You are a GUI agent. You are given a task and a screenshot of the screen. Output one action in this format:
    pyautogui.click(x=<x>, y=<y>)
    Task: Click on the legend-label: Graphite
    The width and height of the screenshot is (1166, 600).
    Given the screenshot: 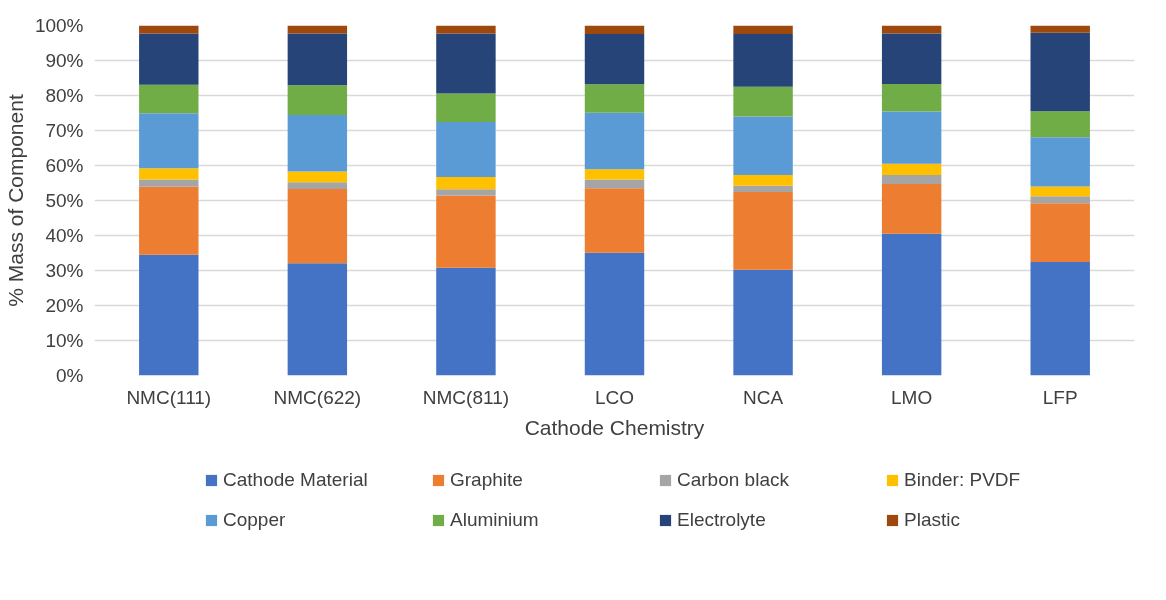 What is the action you would take?
    pyautogui.click(x=487, y=480)
    